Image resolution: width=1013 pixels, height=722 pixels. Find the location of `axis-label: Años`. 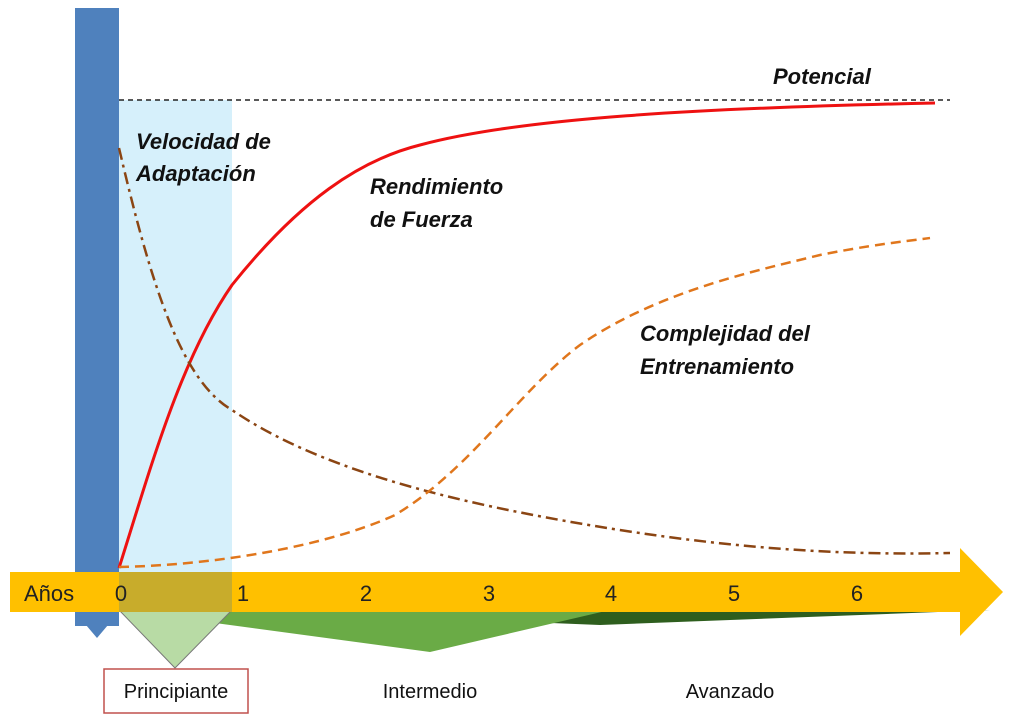

axis-label: Años is located at coordinates (49, 593).